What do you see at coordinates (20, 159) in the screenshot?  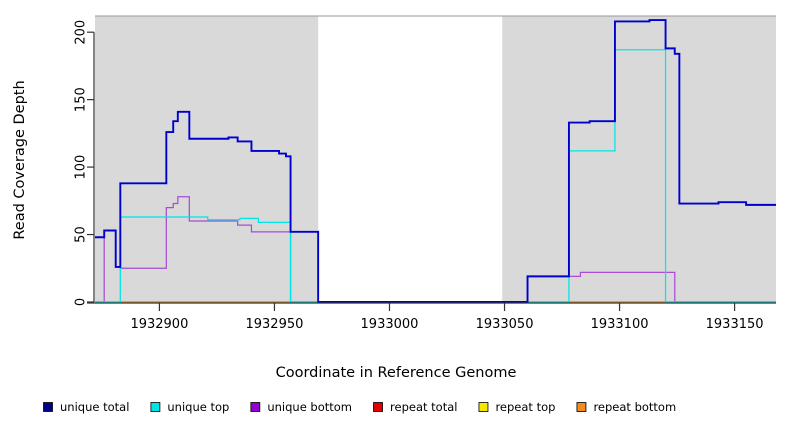 I see `y-axis-title: Read Coverage Depth` at bounding box center [20, 159].